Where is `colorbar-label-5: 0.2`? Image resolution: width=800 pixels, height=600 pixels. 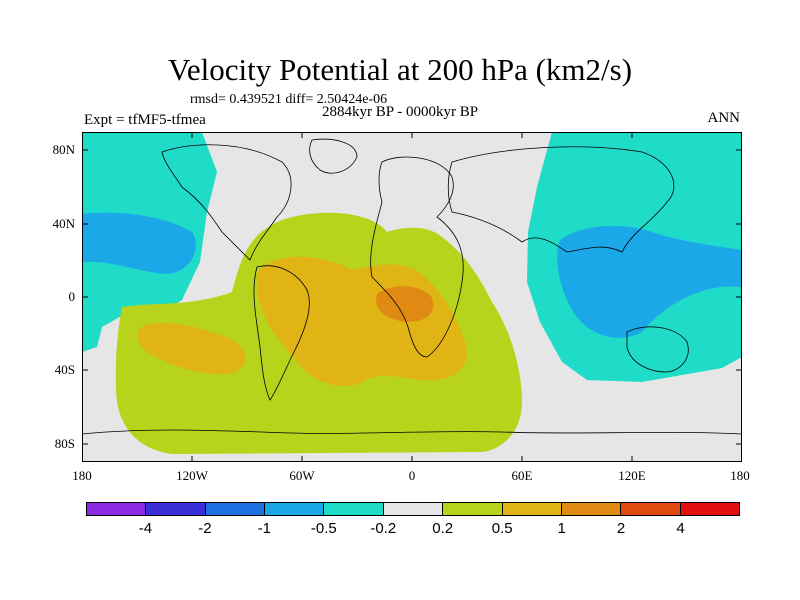
colorbar-label-5: 0.2 is located at coordinates (443, 528).